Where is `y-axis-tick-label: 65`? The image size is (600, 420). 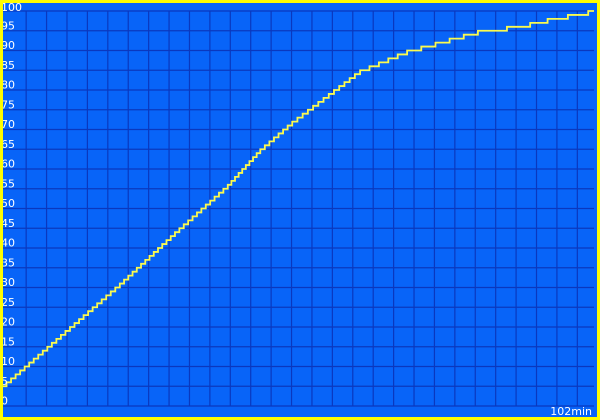 y-axis-tick-label: 65 is located at coordinates (8, 144).